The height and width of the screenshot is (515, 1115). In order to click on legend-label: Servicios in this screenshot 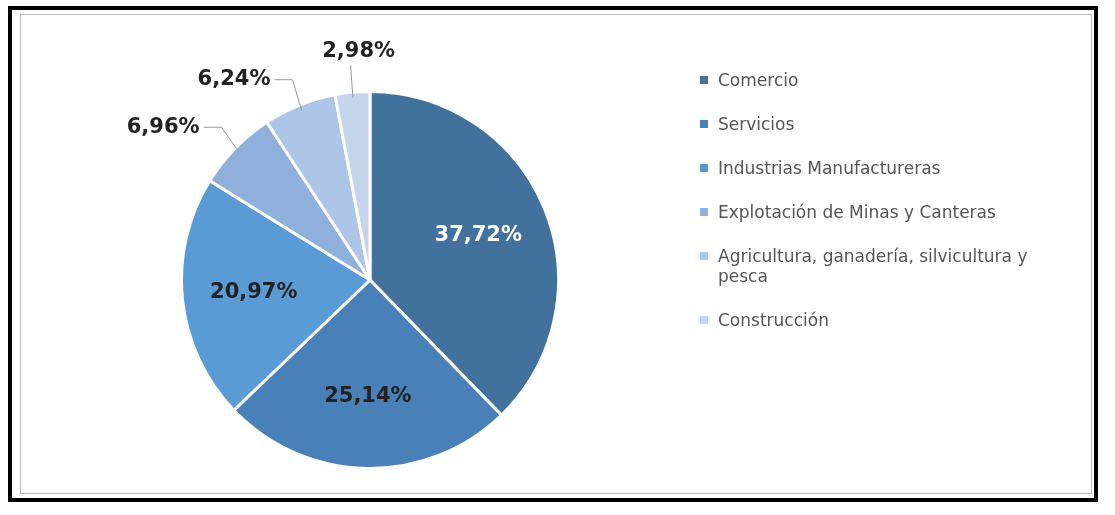, I will do `click(756, 124)`.